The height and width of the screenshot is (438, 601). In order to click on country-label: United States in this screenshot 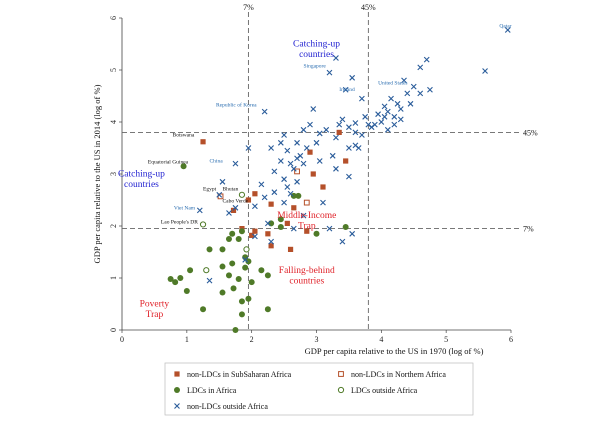, I will do `click(392, 84)`.